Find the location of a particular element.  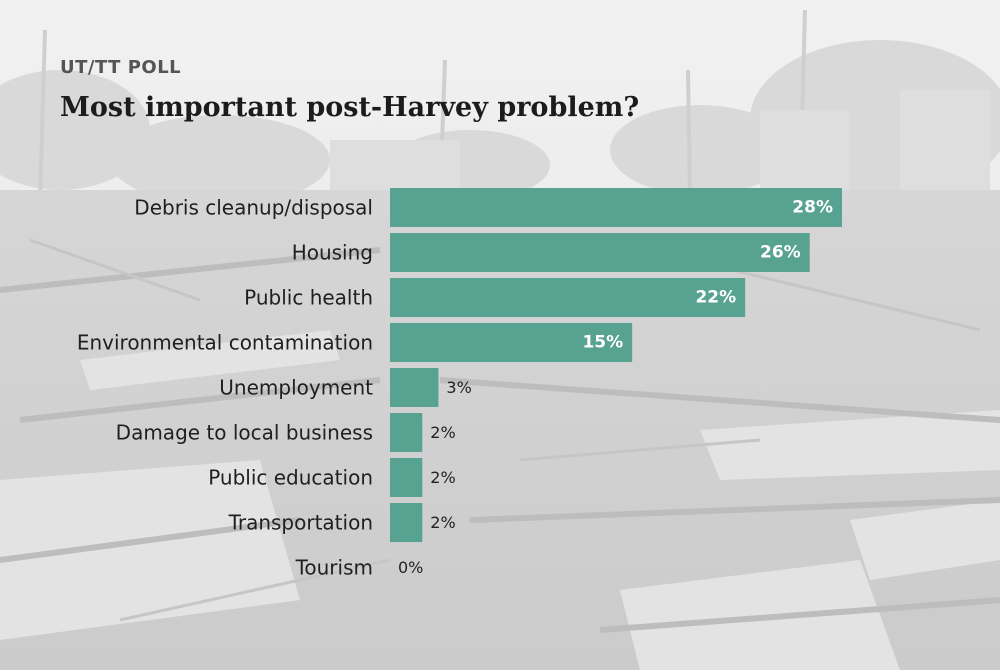

bar-row: Transportation 2% is located at coordinates (342, 522).